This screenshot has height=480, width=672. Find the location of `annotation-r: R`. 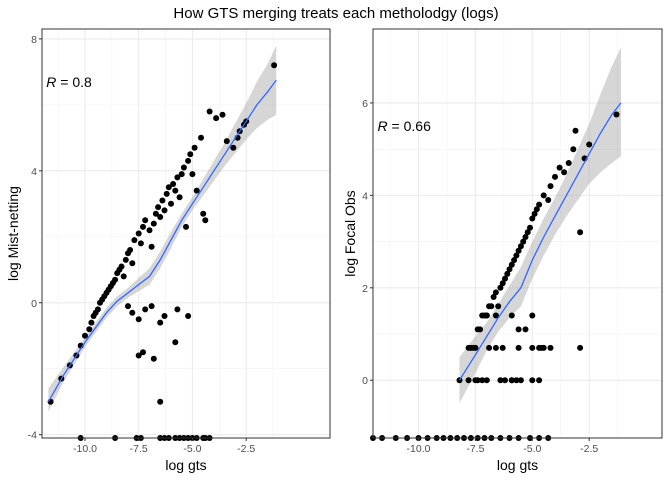

annotation-r: R is located at coordinates (51, 82).